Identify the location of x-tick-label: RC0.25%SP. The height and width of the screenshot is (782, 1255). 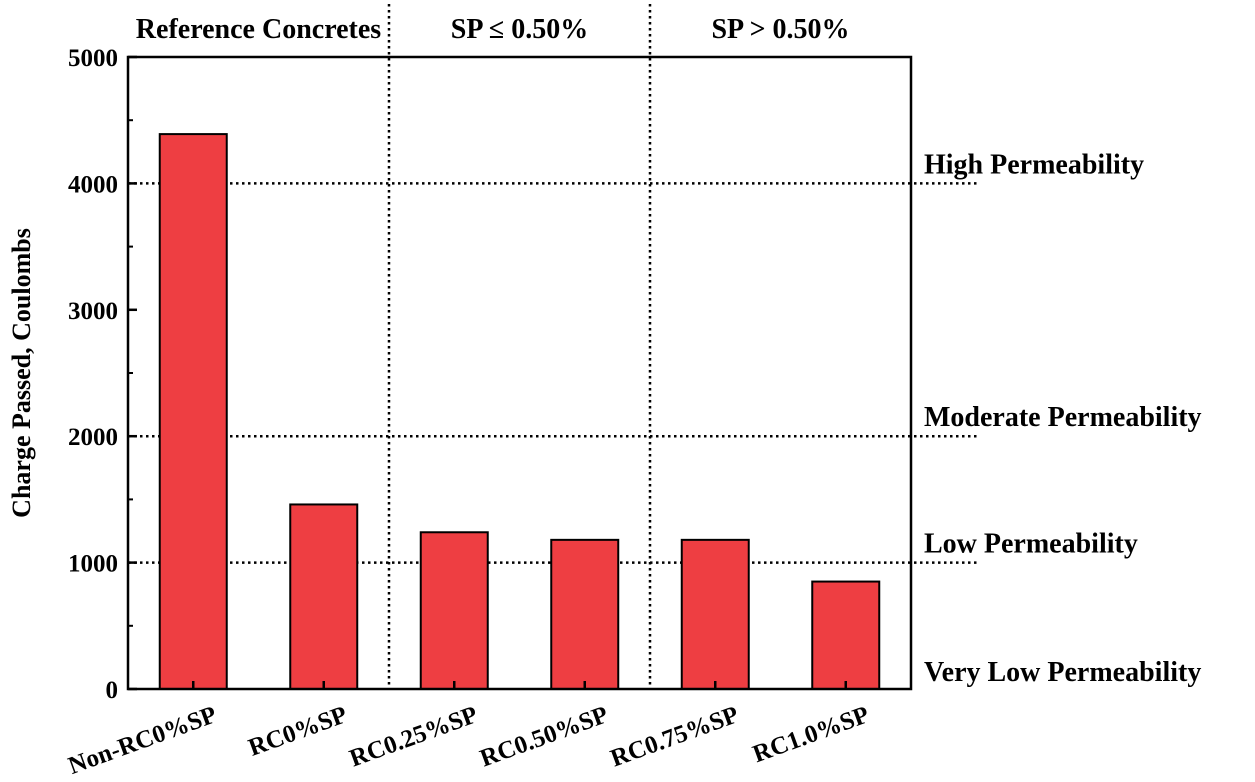
(413, 736).